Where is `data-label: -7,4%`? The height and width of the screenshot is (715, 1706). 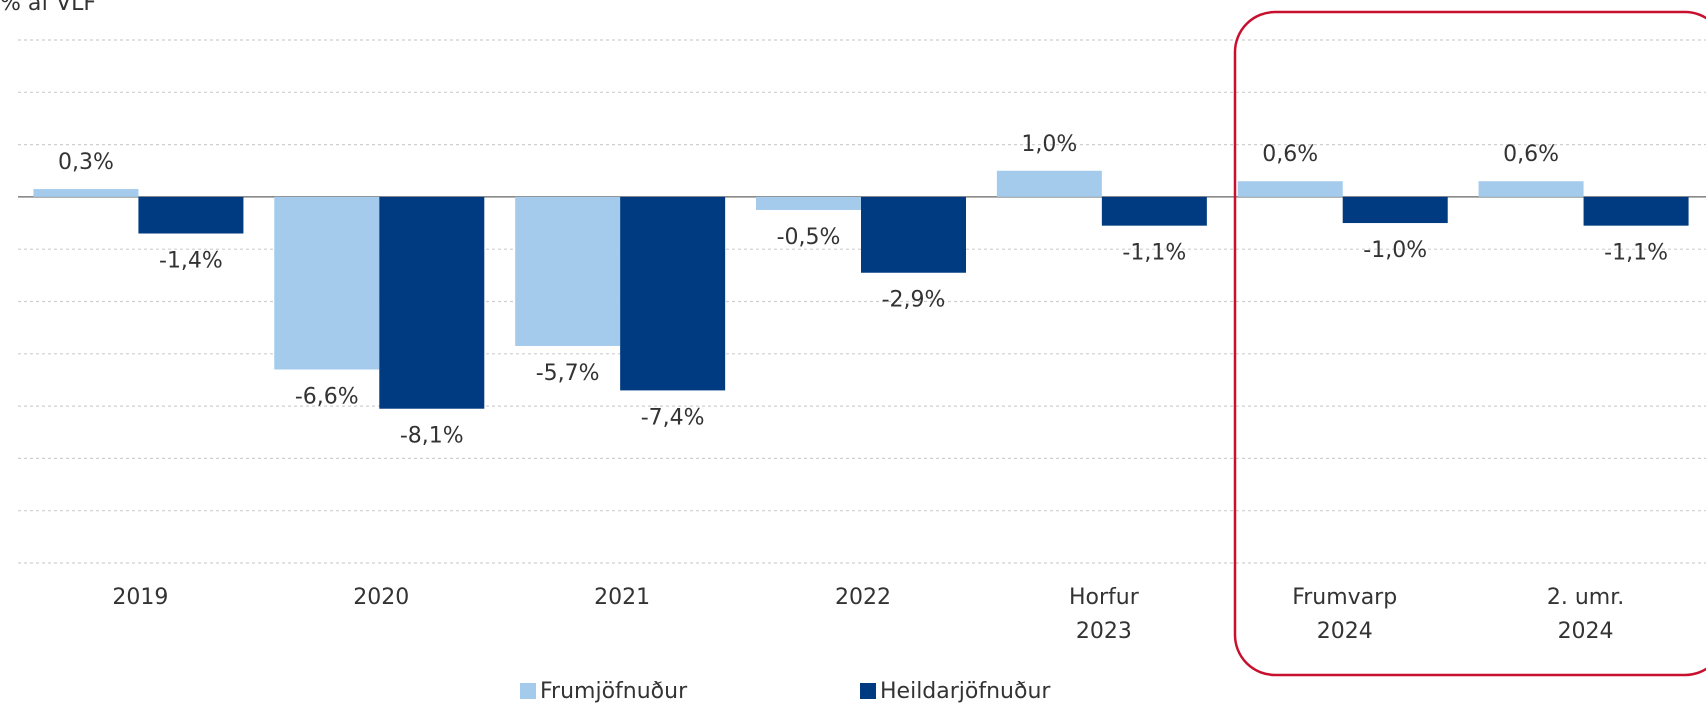
data-label: -7,4% is located at coordinates (673, 417).